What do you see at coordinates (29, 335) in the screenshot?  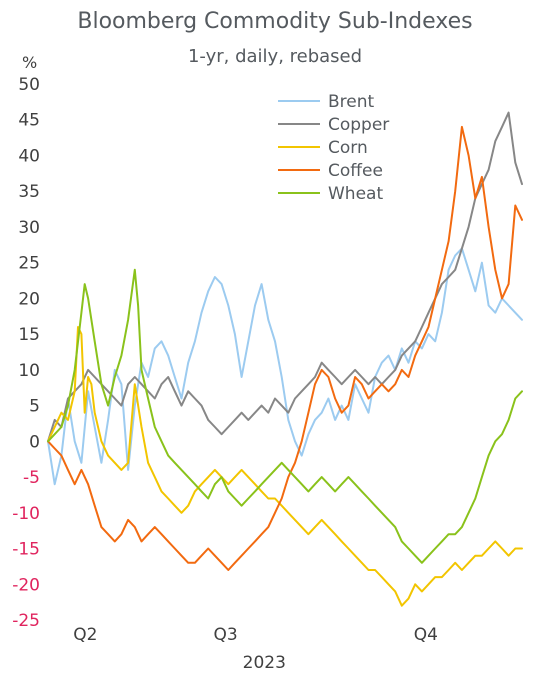 I see `y-tick-label: 15` at bounding box center [29, 335].